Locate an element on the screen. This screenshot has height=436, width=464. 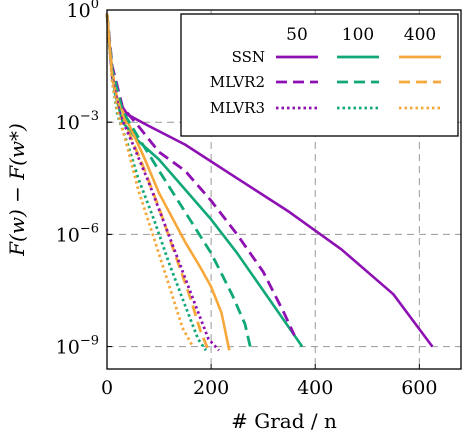
y-tick-label-0: 100 is located at coordinates (83, 11).